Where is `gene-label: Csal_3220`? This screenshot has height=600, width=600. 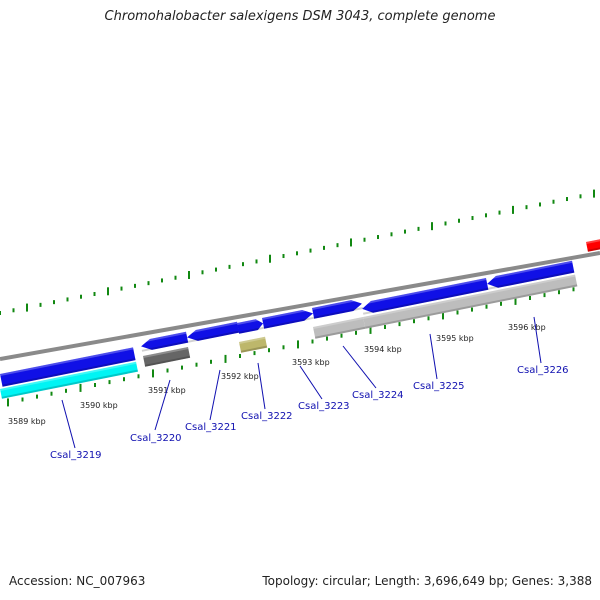
gene-label: Csal_3220 is located at coordinates (156, 438).